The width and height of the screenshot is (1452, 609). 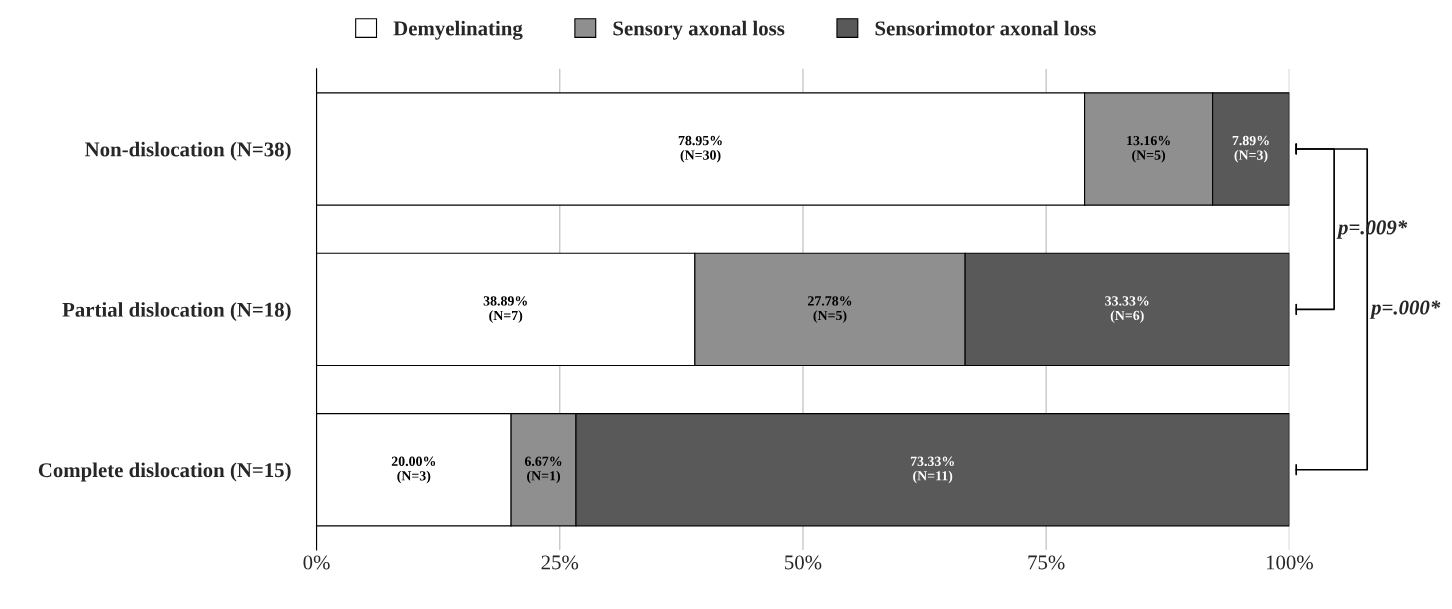 I want to click on x-tick-label: 50%, so click(x=803, y=562).